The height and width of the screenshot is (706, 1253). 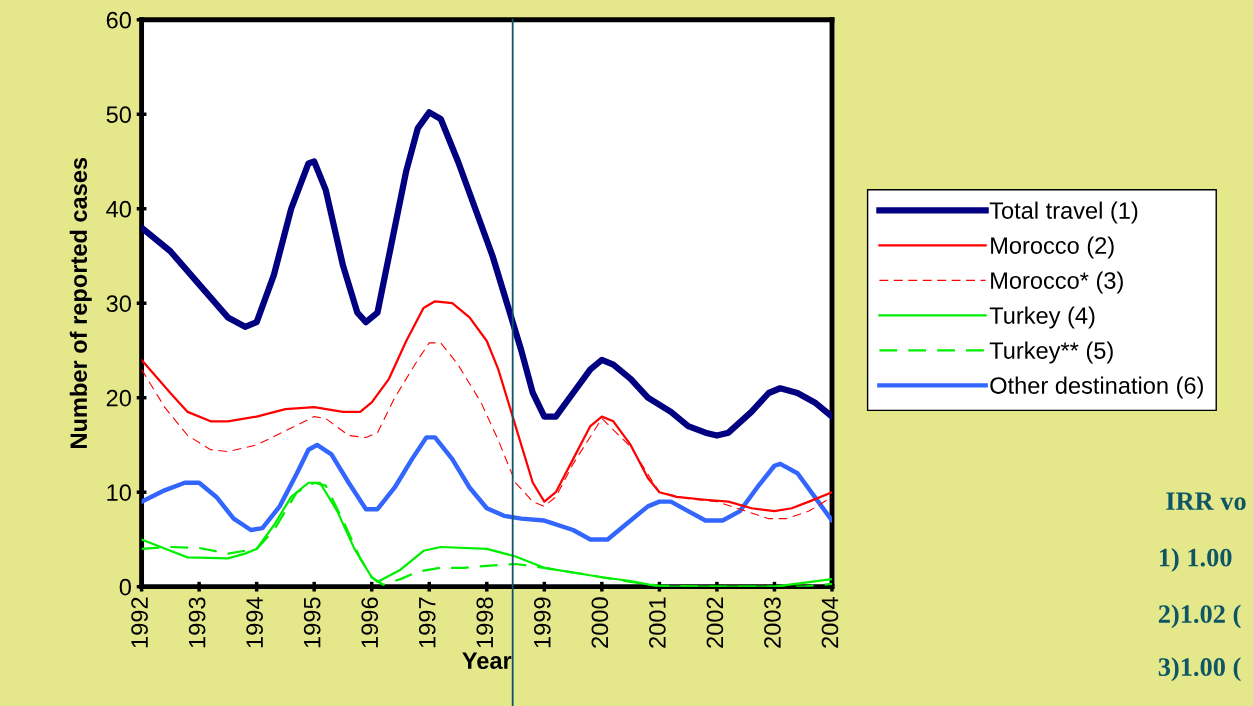 I want to click on y-tick-label: 20, so click(x=118, y=398).